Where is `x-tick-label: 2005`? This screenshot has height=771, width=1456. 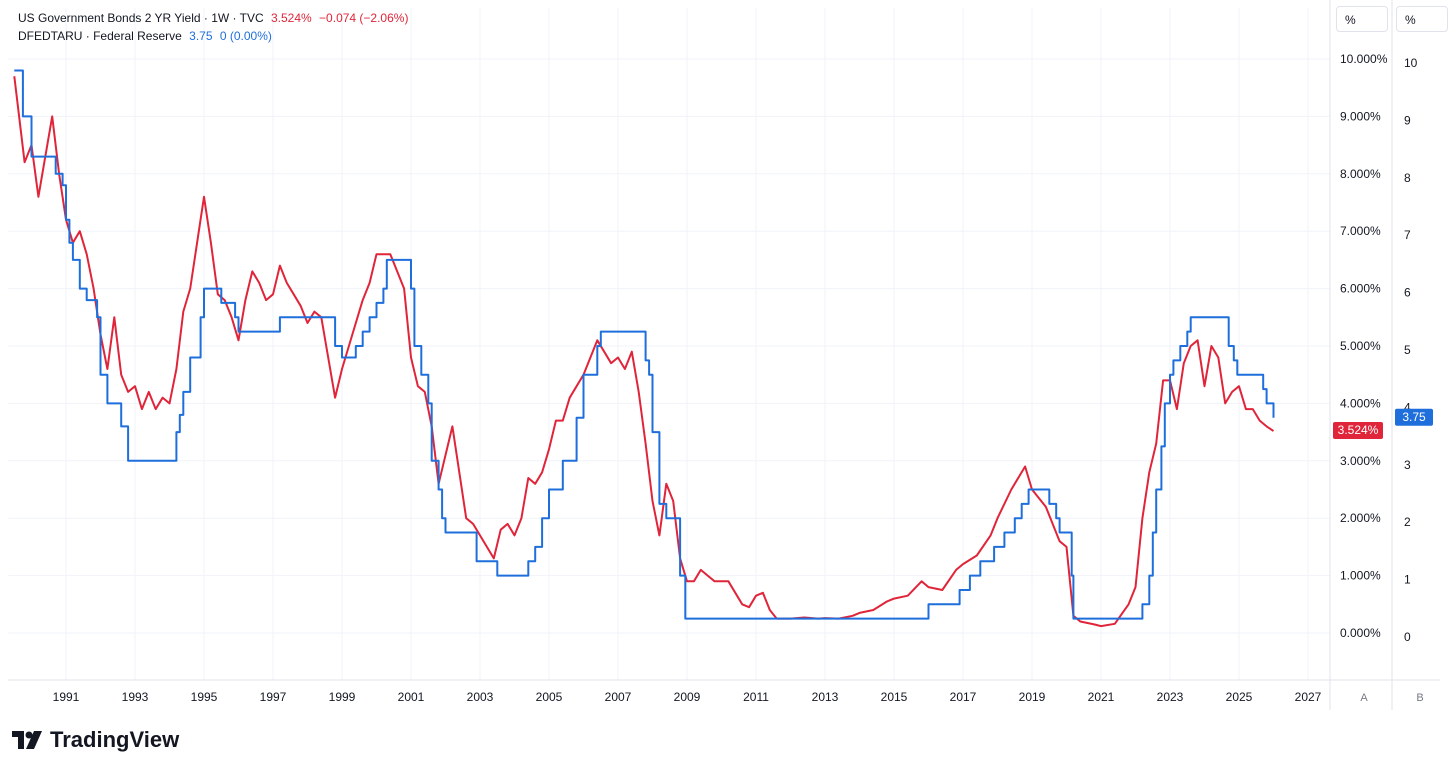 x-tick-label: 2005 is located at coordinates (549, 697).